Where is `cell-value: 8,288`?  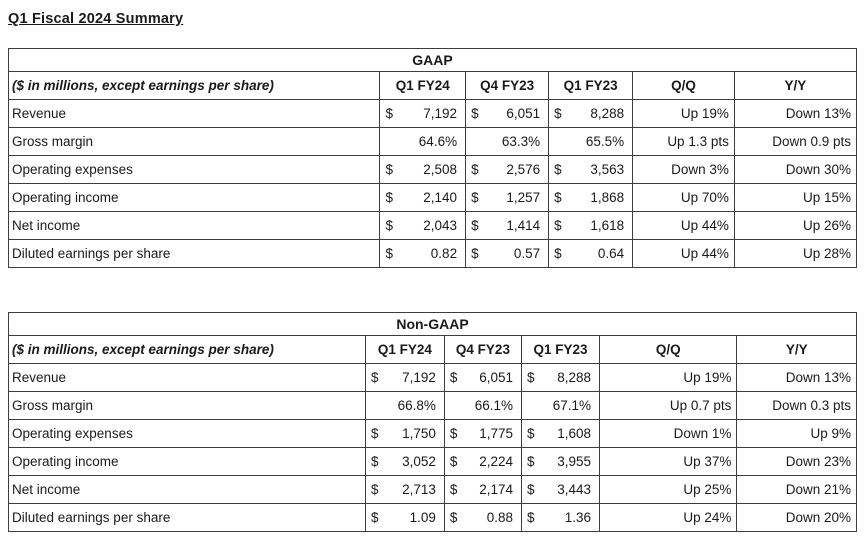 cell-value: 8,288 is located at coordinates (574, 377).